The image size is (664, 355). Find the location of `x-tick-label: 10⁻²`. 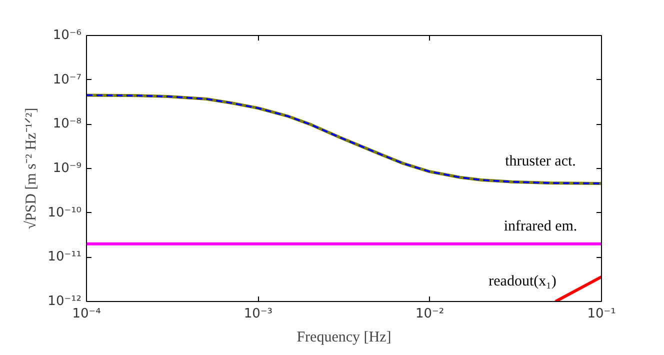

x-tick-label: 10⁻² is located at coordinates (430, 314).